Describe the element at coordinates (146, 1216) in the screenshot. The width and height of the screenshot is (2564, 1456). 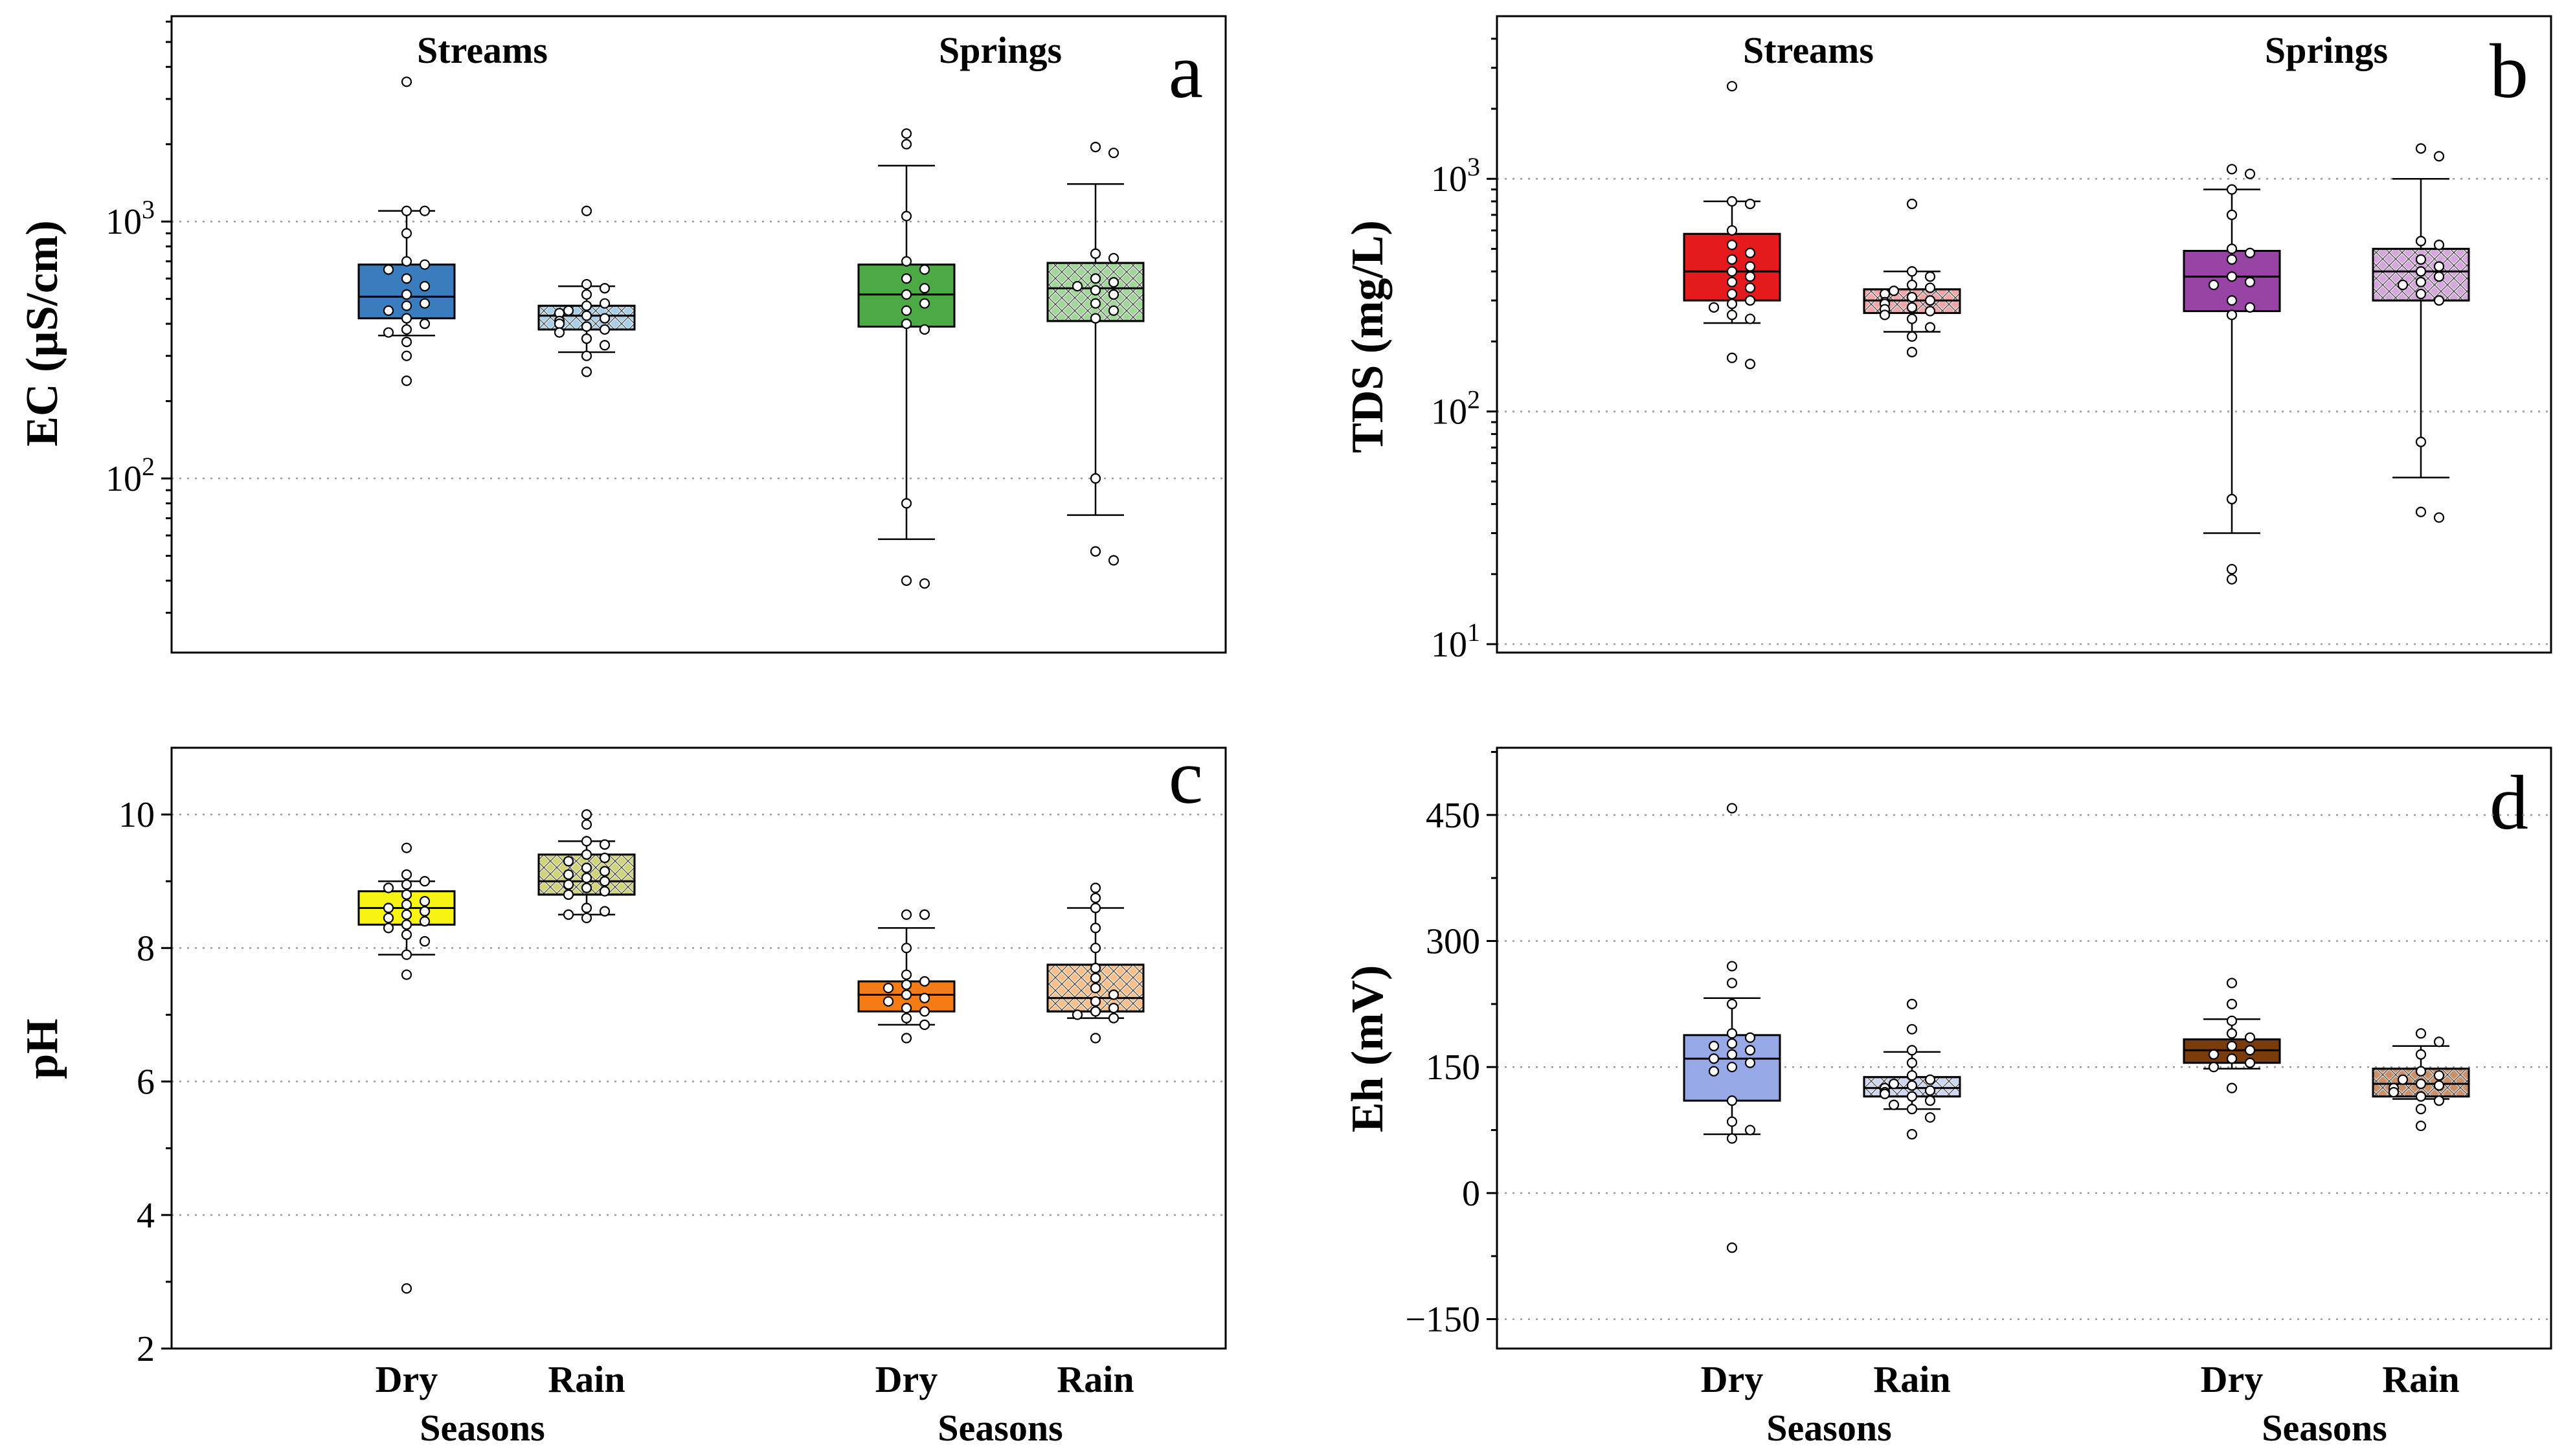
I see `y-tick-label: 4` at that location.